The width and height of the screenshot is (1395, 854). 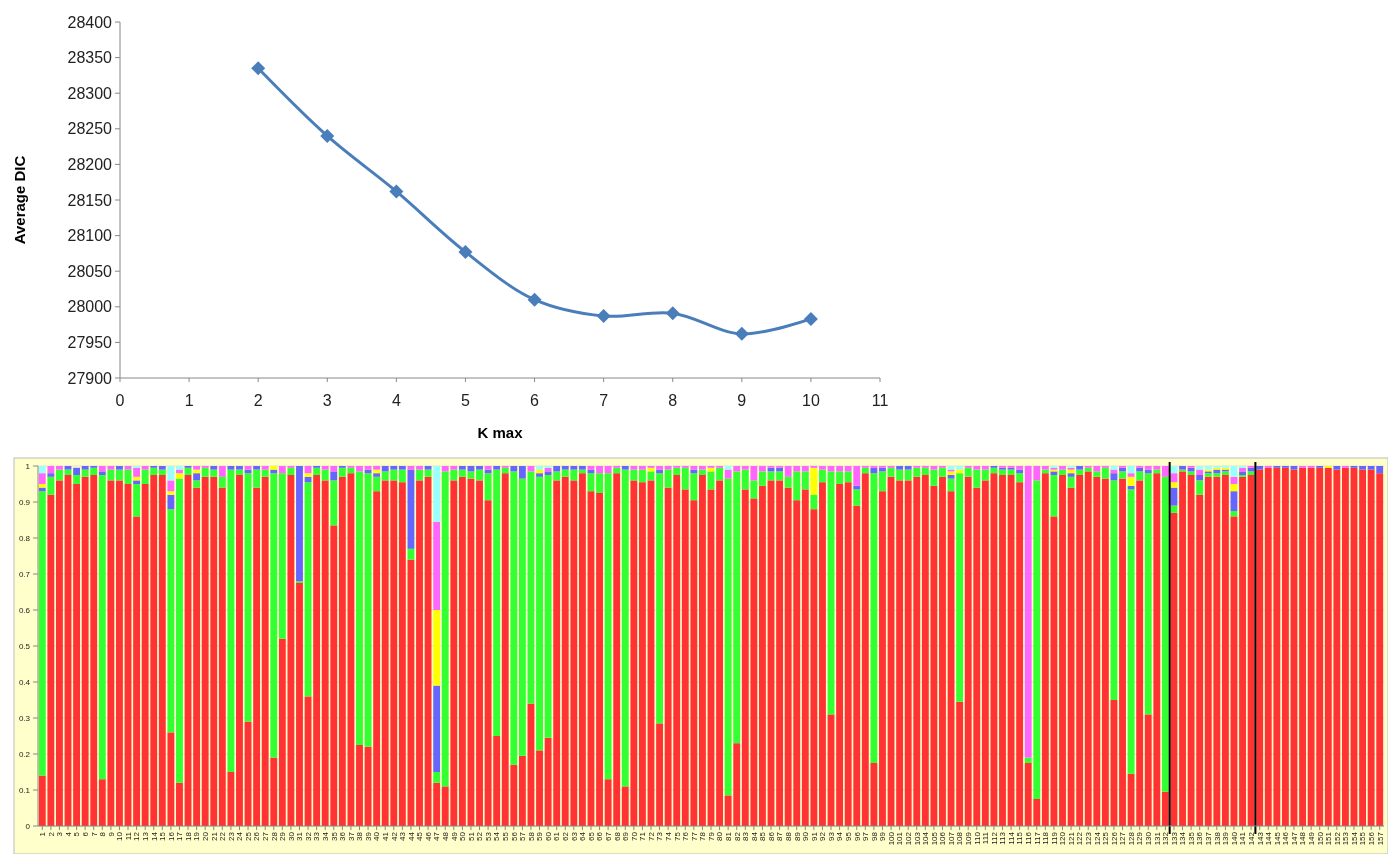 I want to click on x-tick-label: 88, so click(x=788, y=836).